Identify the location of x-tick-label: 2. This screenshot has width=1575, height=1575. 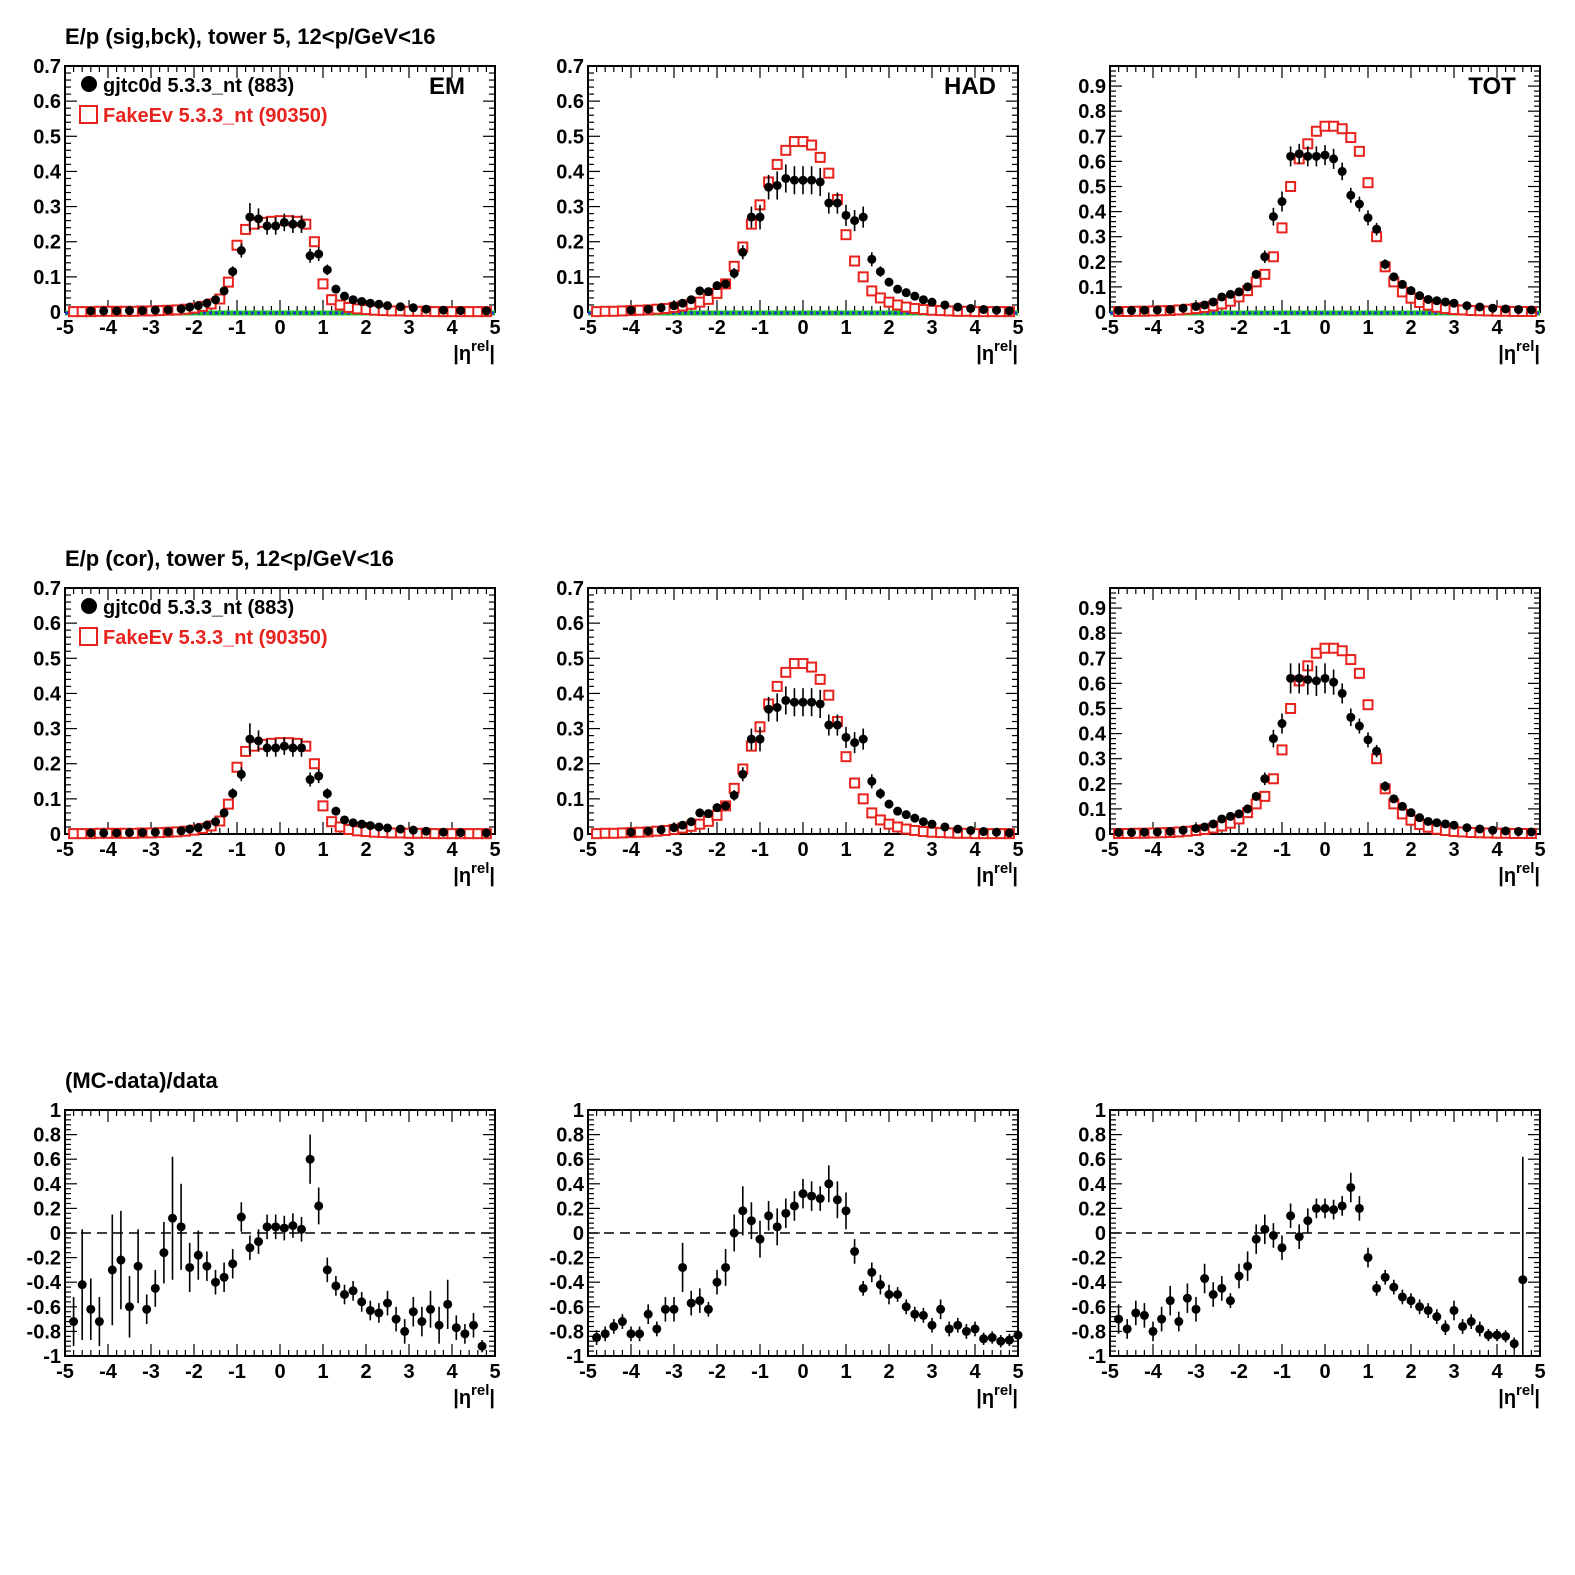
(888, 328).